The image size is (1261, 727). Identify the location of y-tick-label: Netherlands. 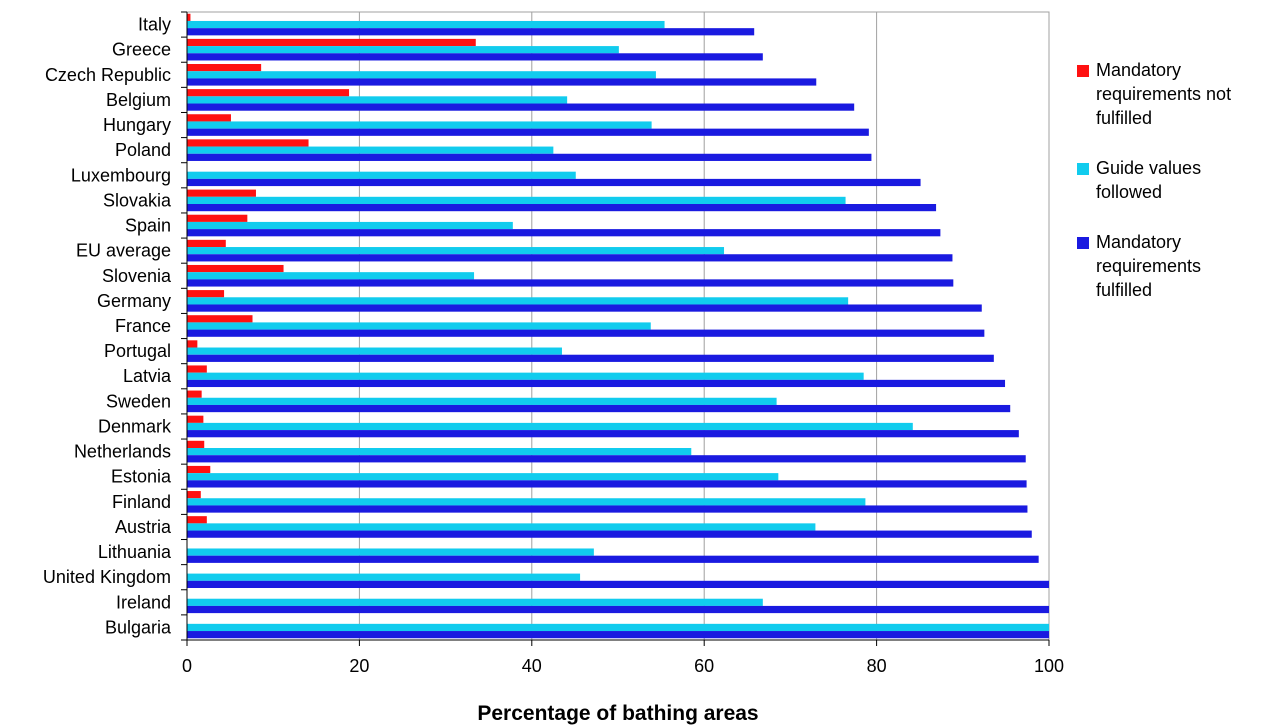
(122, 452).